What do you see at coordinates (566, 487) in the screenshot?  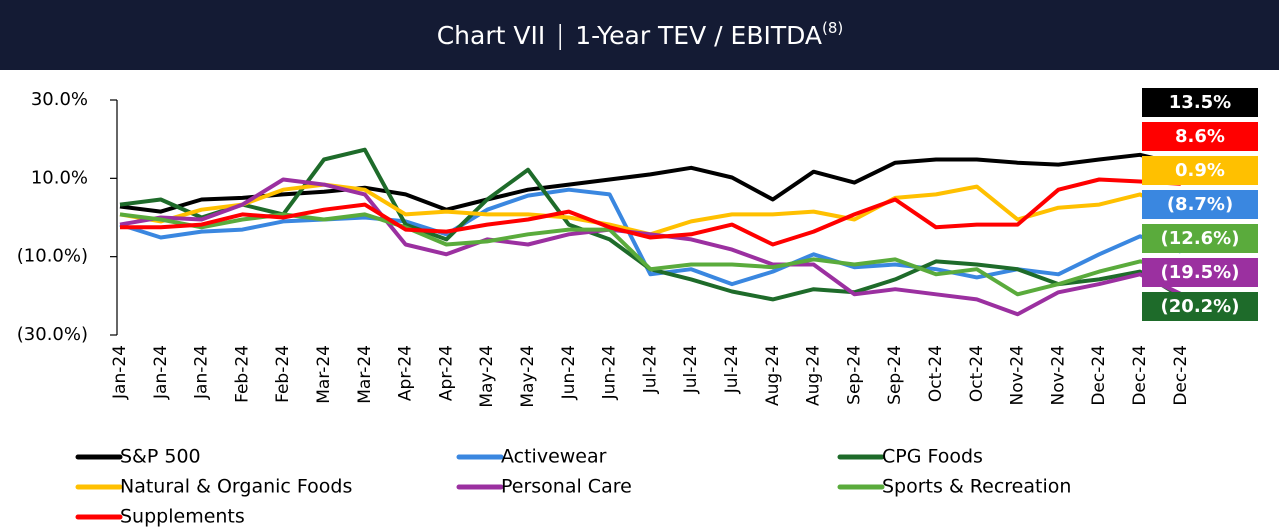 I see `legend-label: Personal Care` at bounding box center [566, 487].